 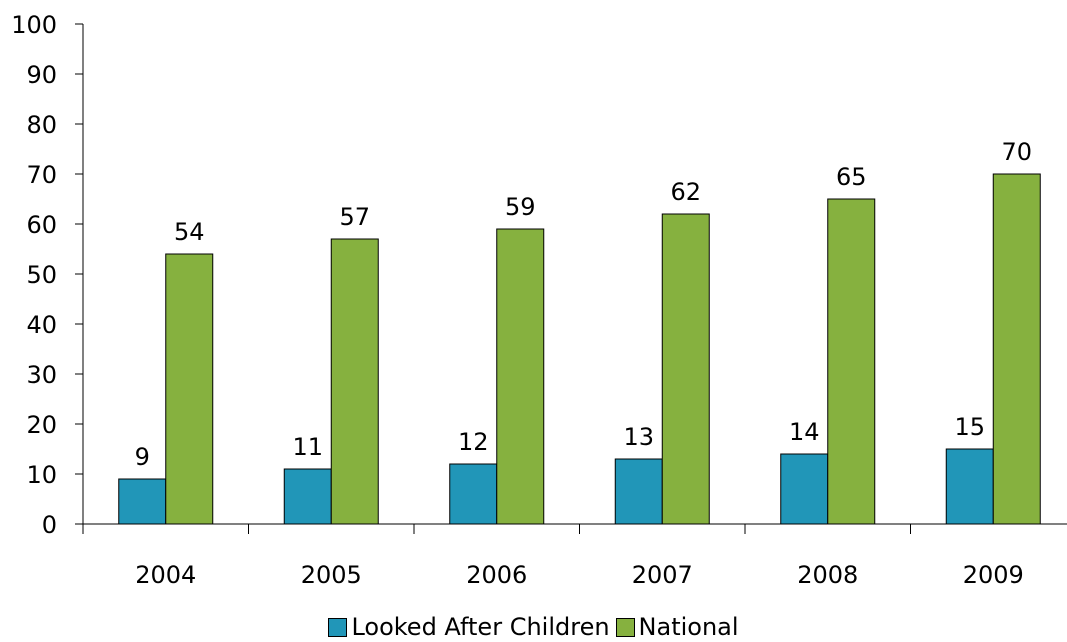 I want to click on y-tick-label: 20, so click(x=41, y=425).